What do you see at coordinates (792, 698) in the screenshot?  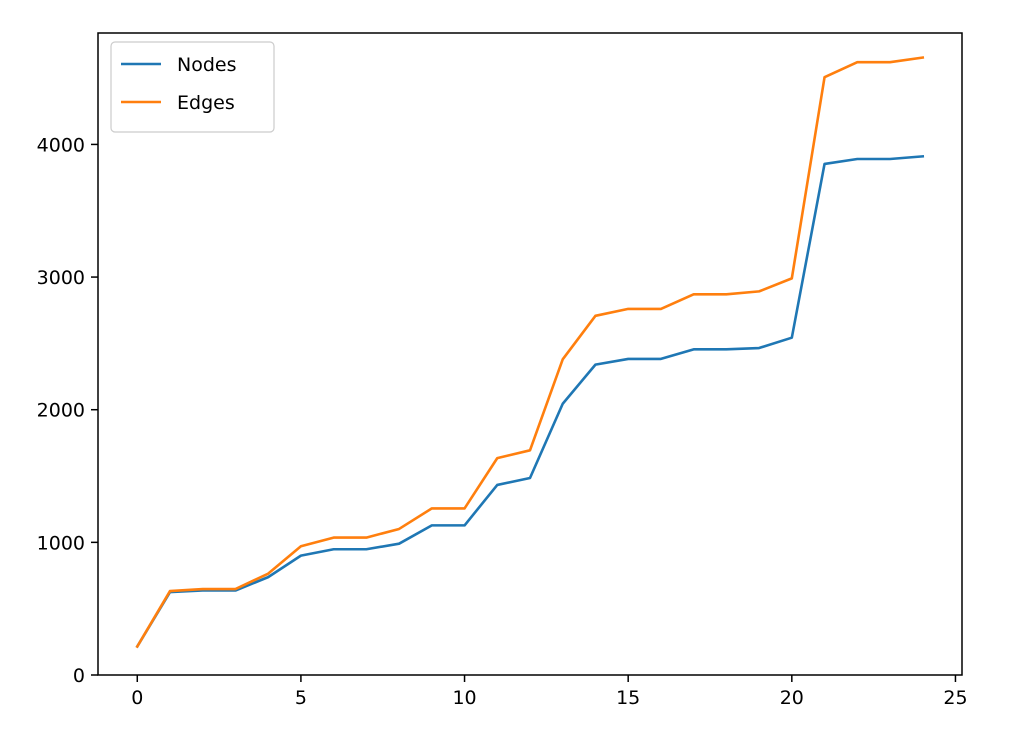 I see `x-tick-label: 20` at bounding box center [792, 698].